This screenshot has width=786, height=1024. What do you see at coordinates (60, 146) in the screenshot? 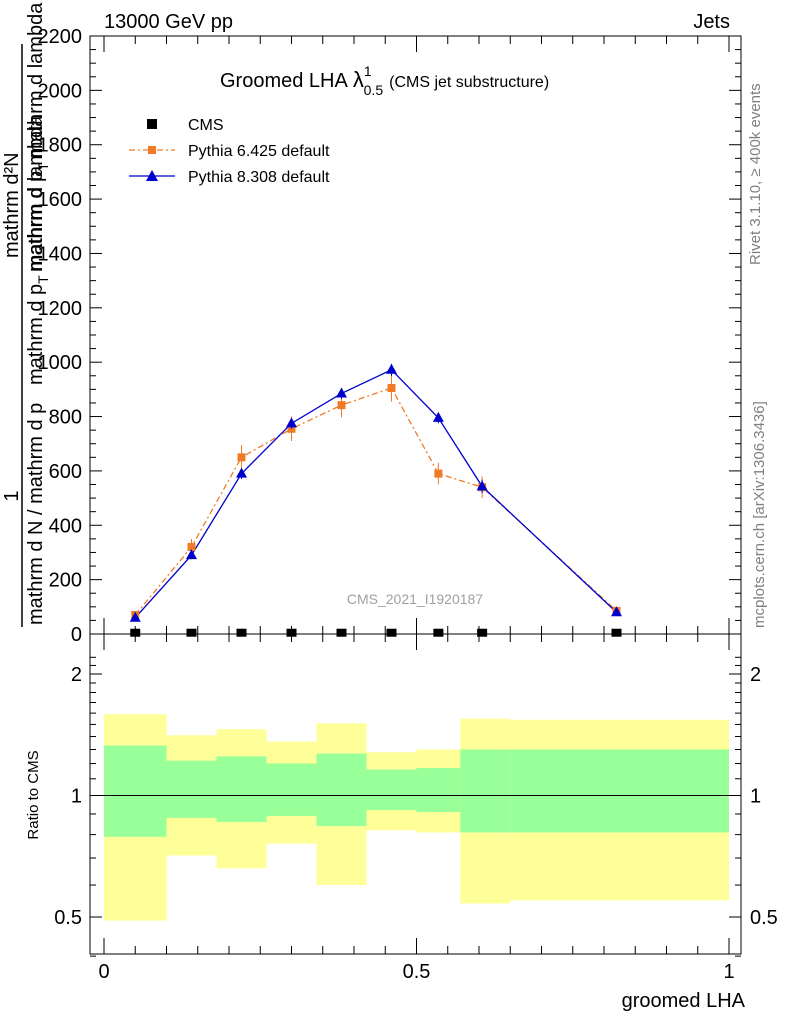
I see `y-tick-label: 1800` at bounding box center [60, 146].